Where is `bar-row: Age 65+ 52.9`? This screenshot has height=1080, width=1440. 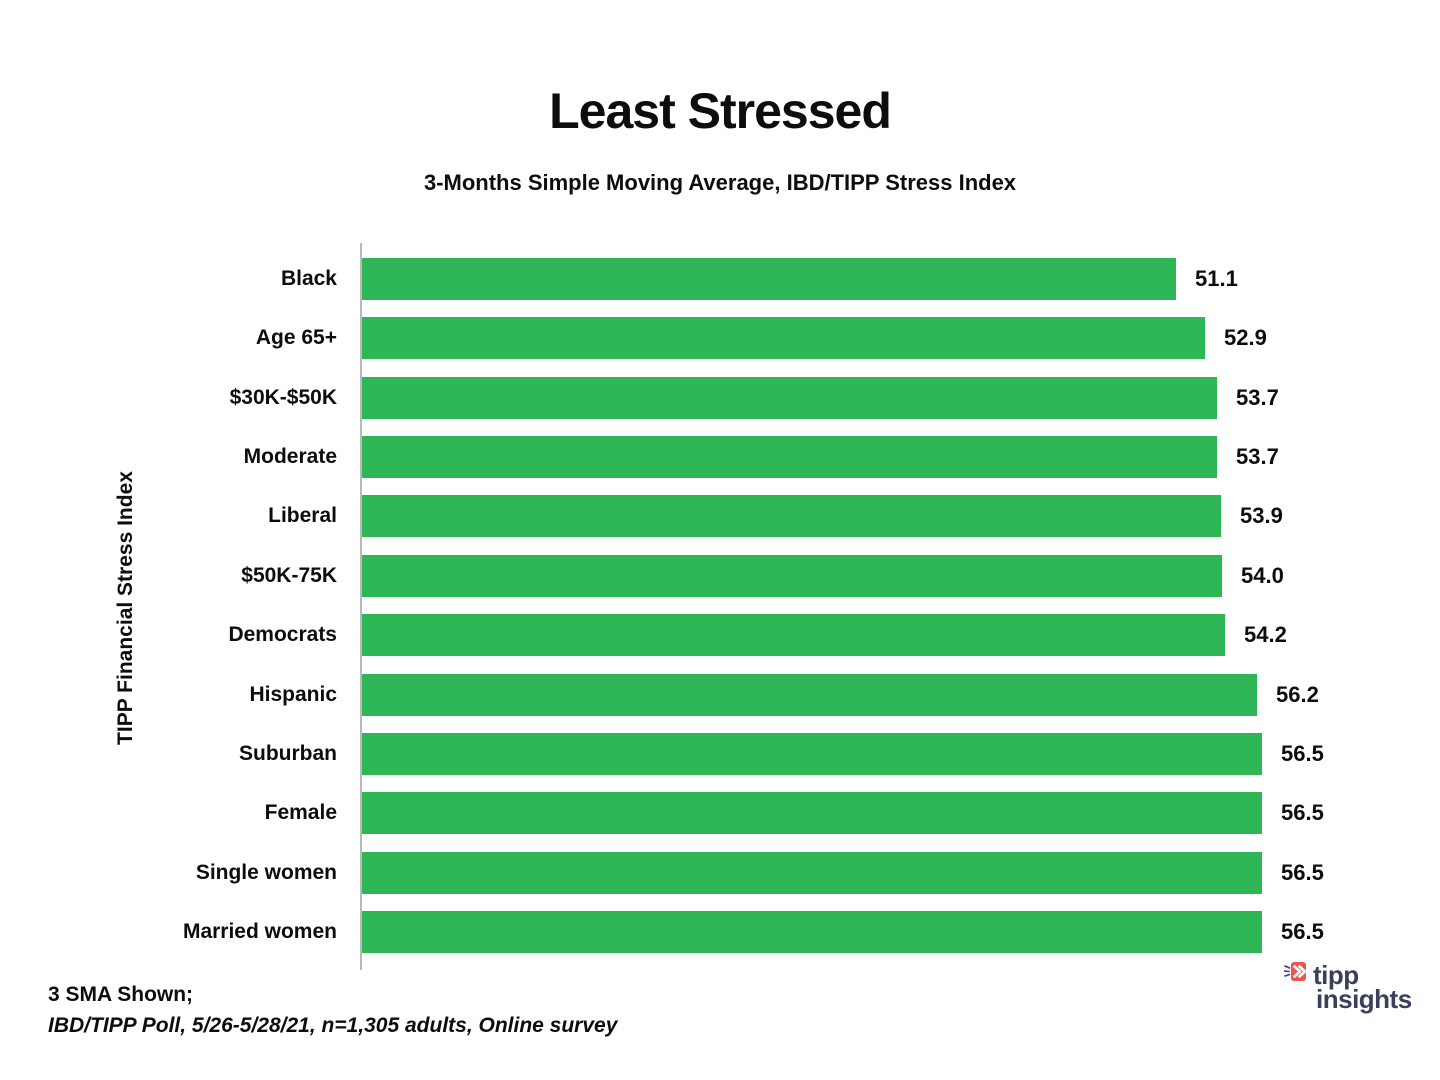
bar-row: Age 65+ 52.9 is located at coordinates (720, 338).